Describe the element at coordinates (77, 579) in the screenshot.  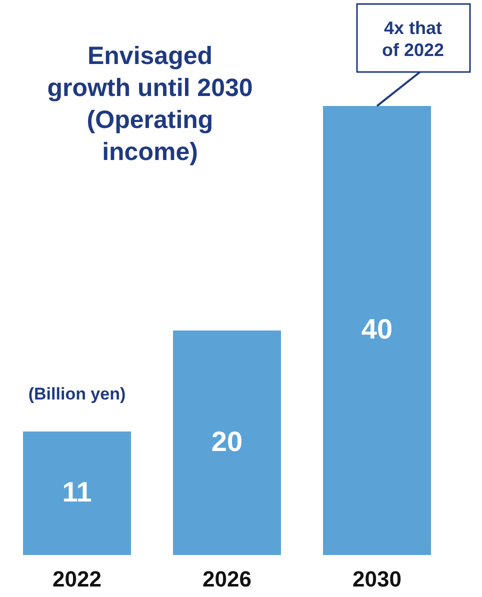
I see `x-tick-label: 2022` at that location.